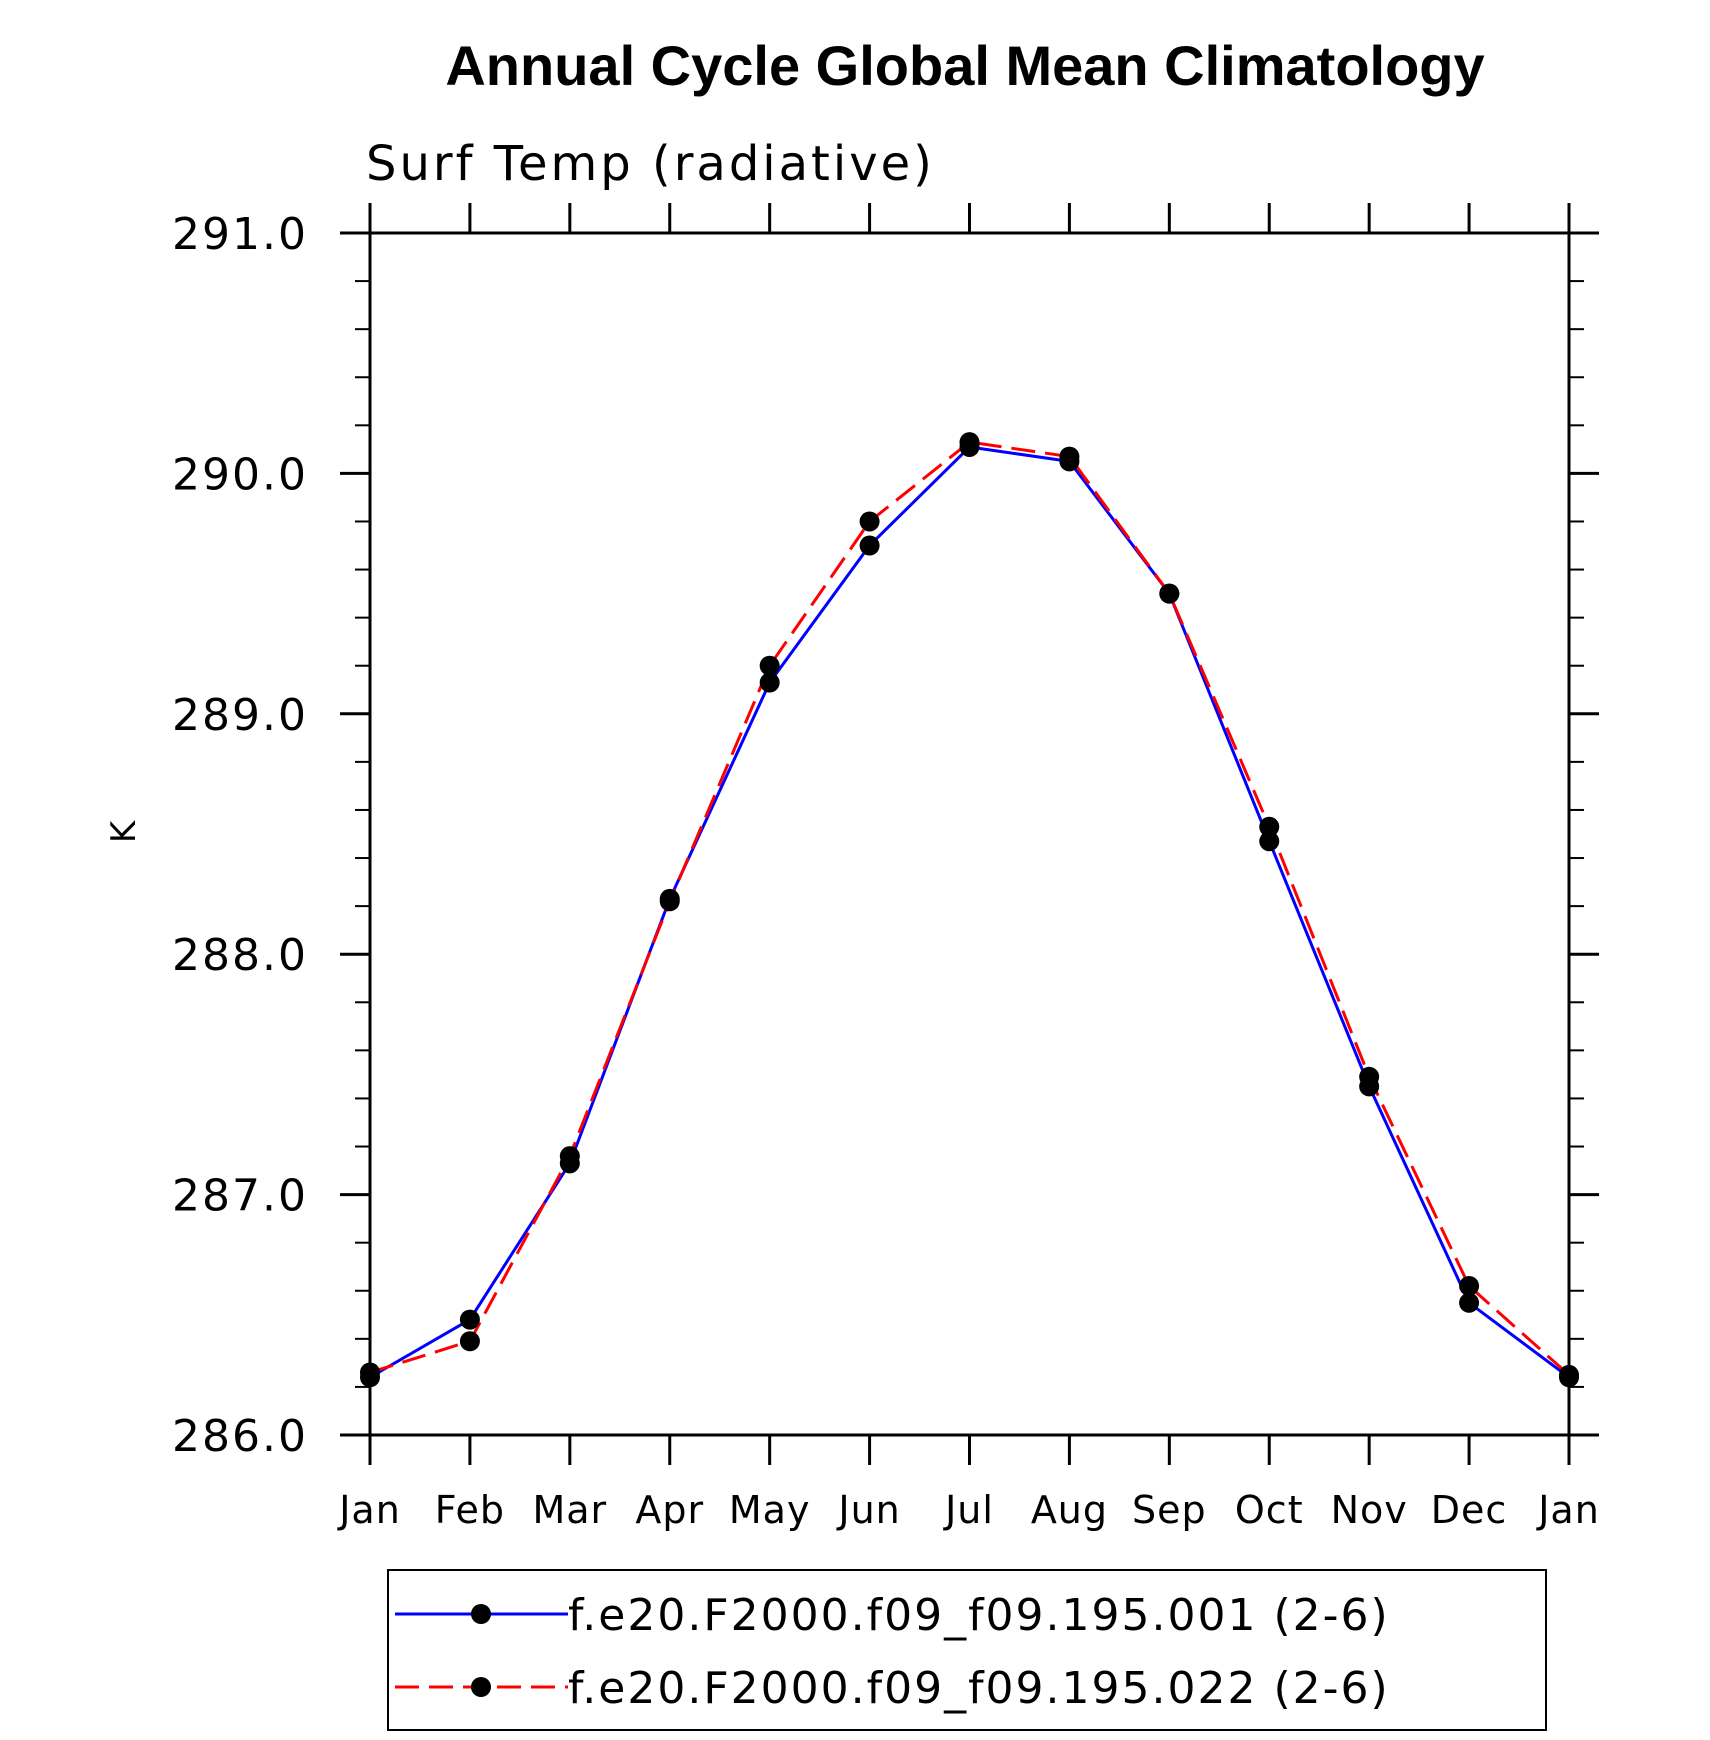  I want to click on x-tick-label: Jul, so click(968, 1510).